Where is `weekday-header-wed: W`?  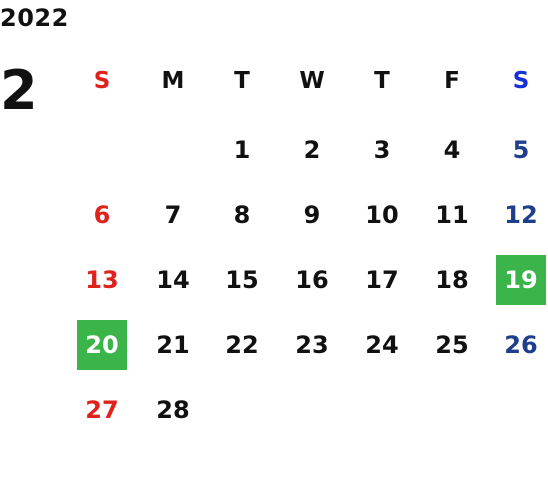 weekday-header-wed: W is located at coordinates (312, 81).